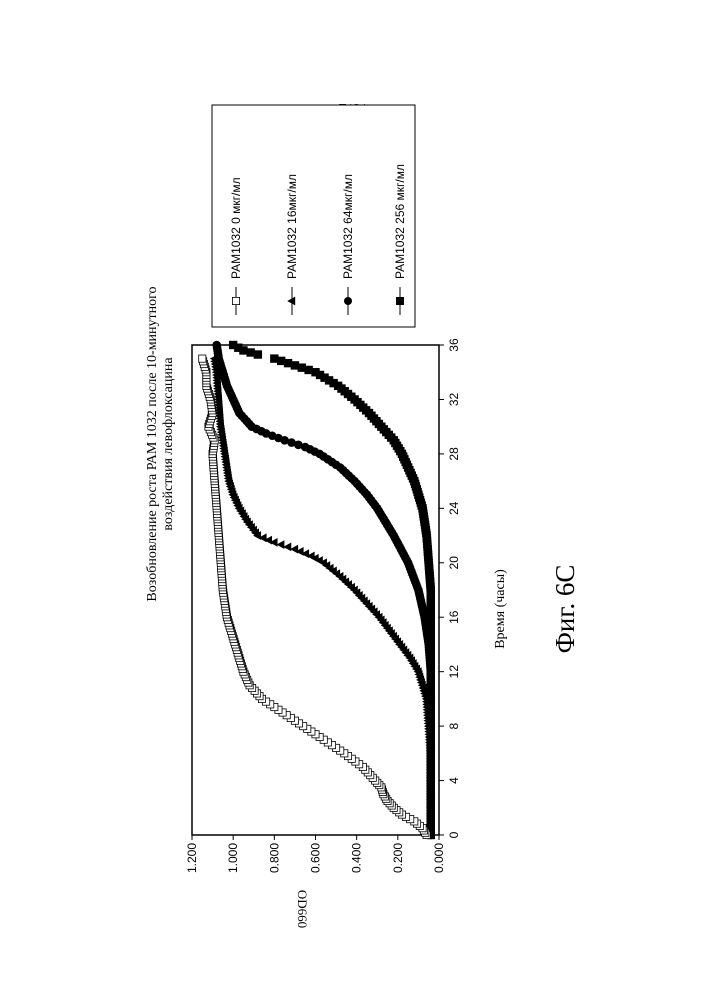 The height and width of the screenshot is (999, 705). I want to click on y-axis-label: OD660, so click(302, 909).